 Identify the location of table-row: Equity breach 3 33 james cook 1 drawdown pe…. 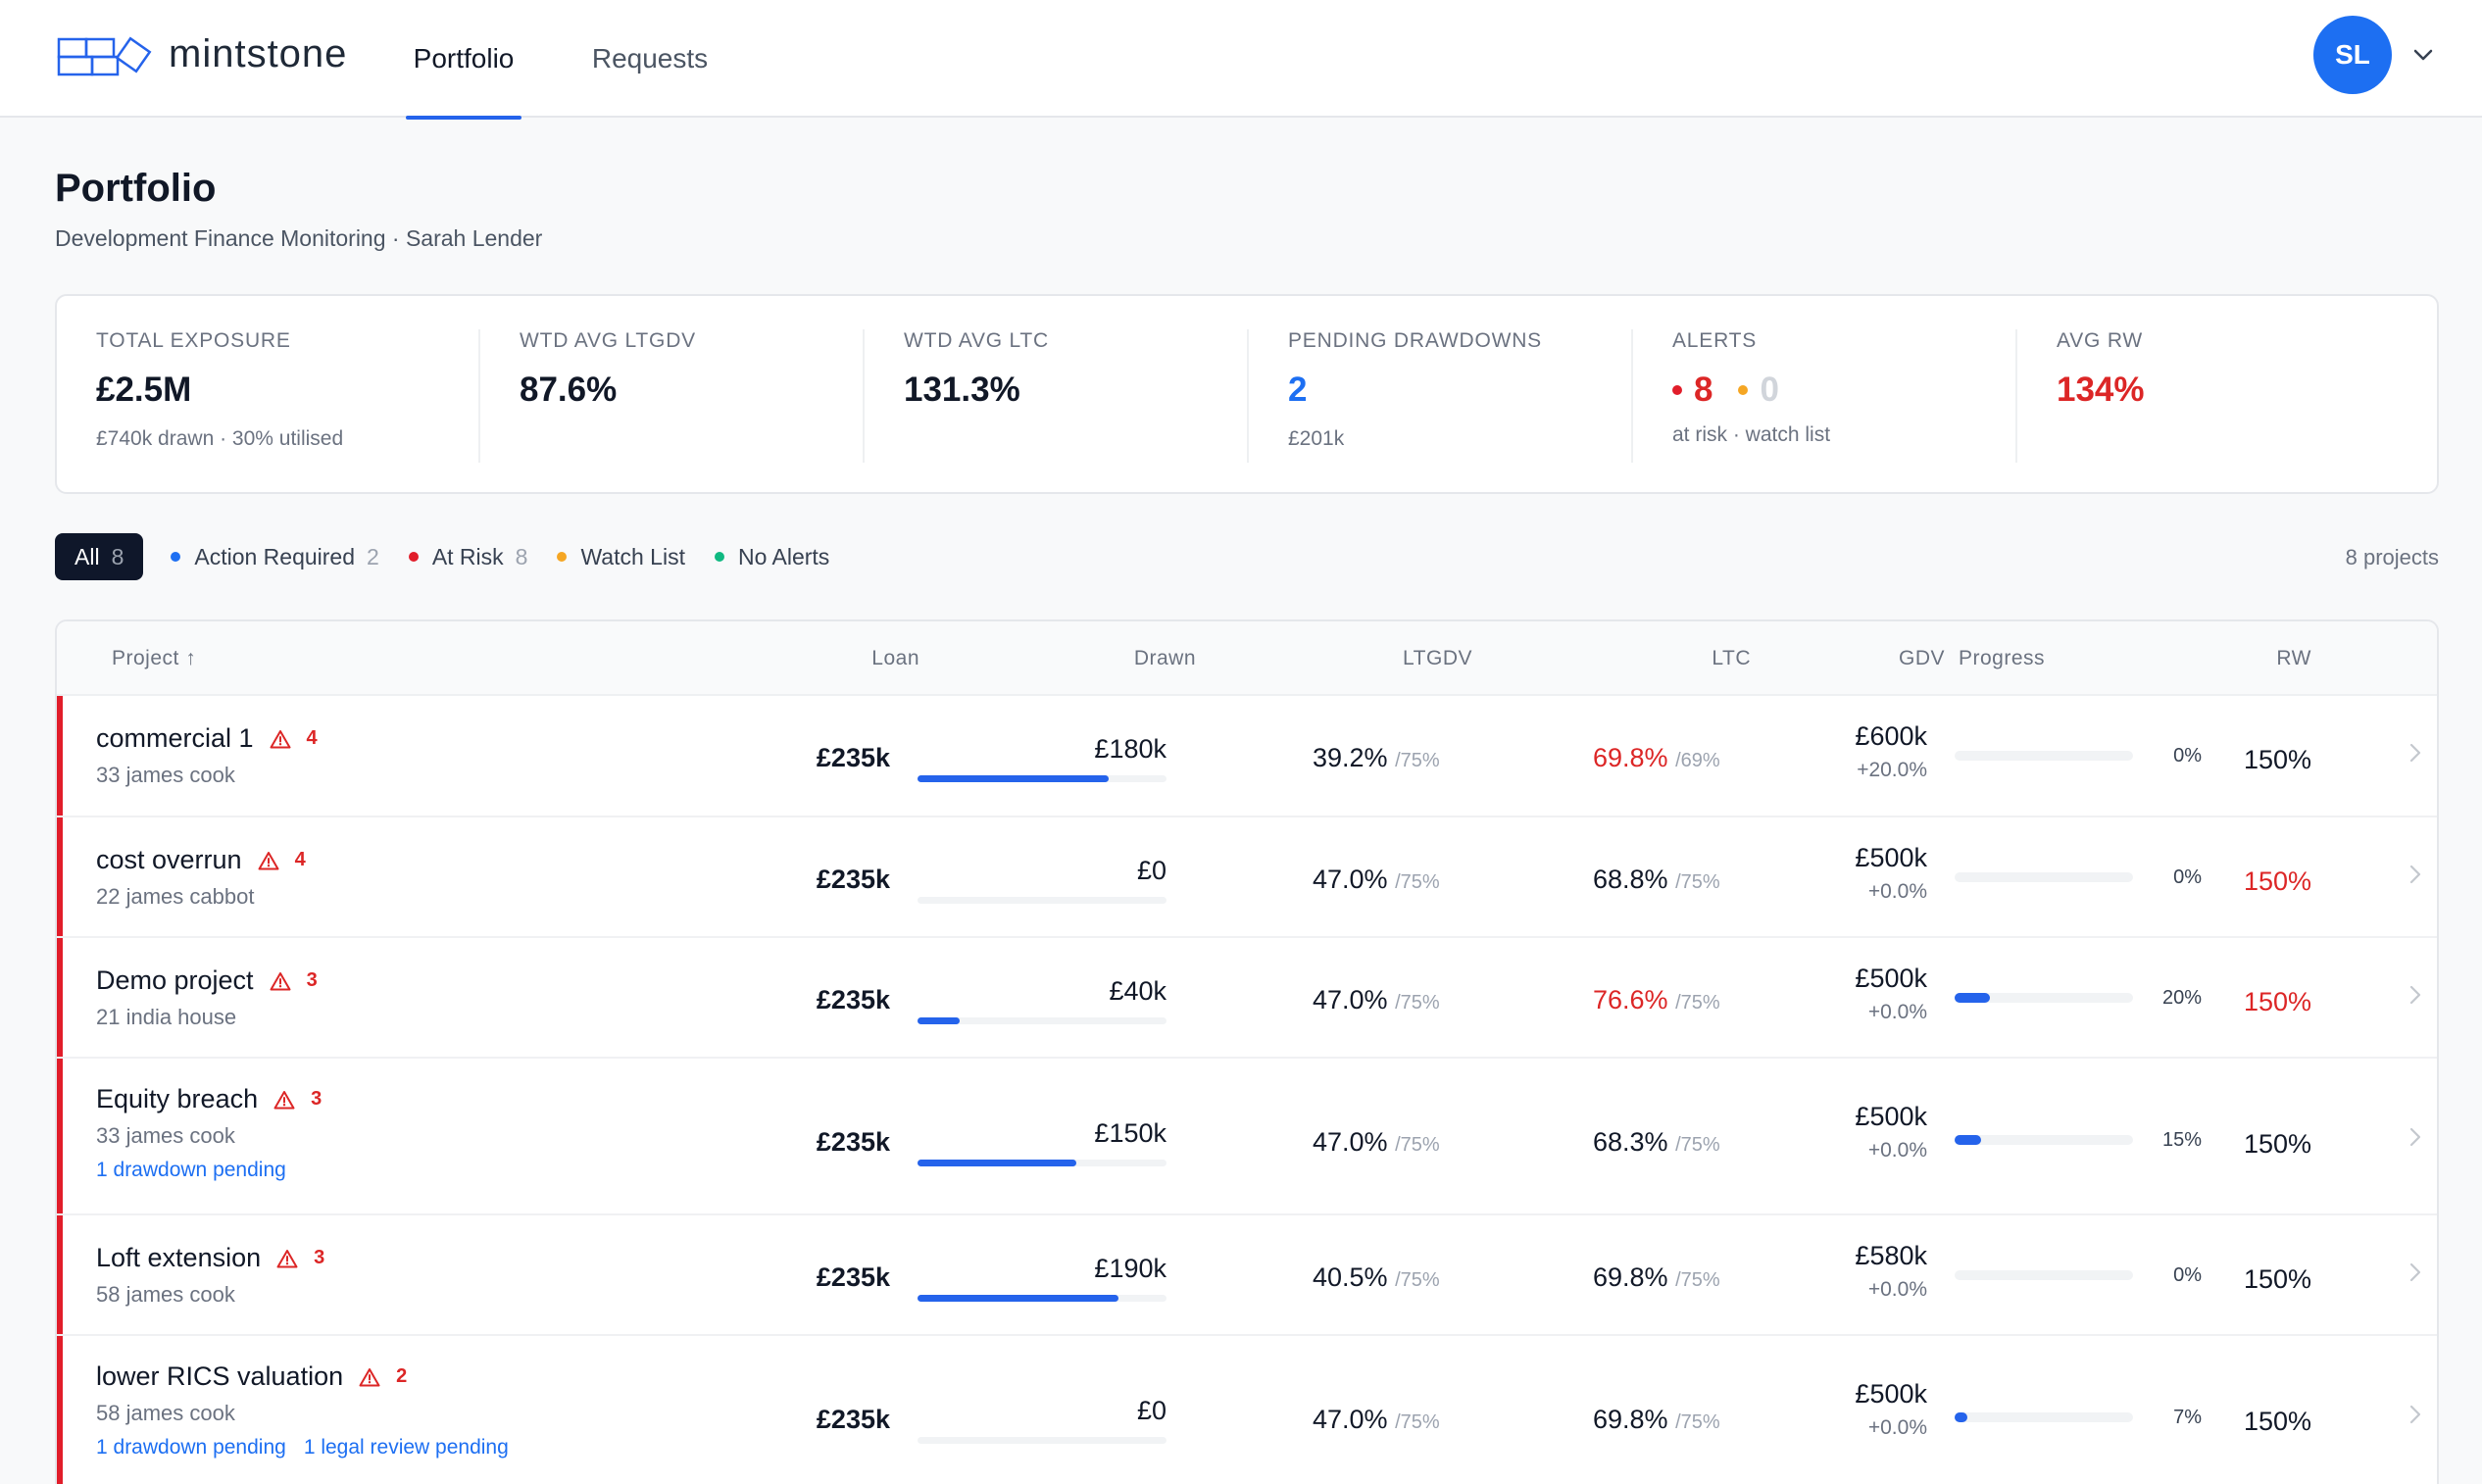
(1247, 1137).